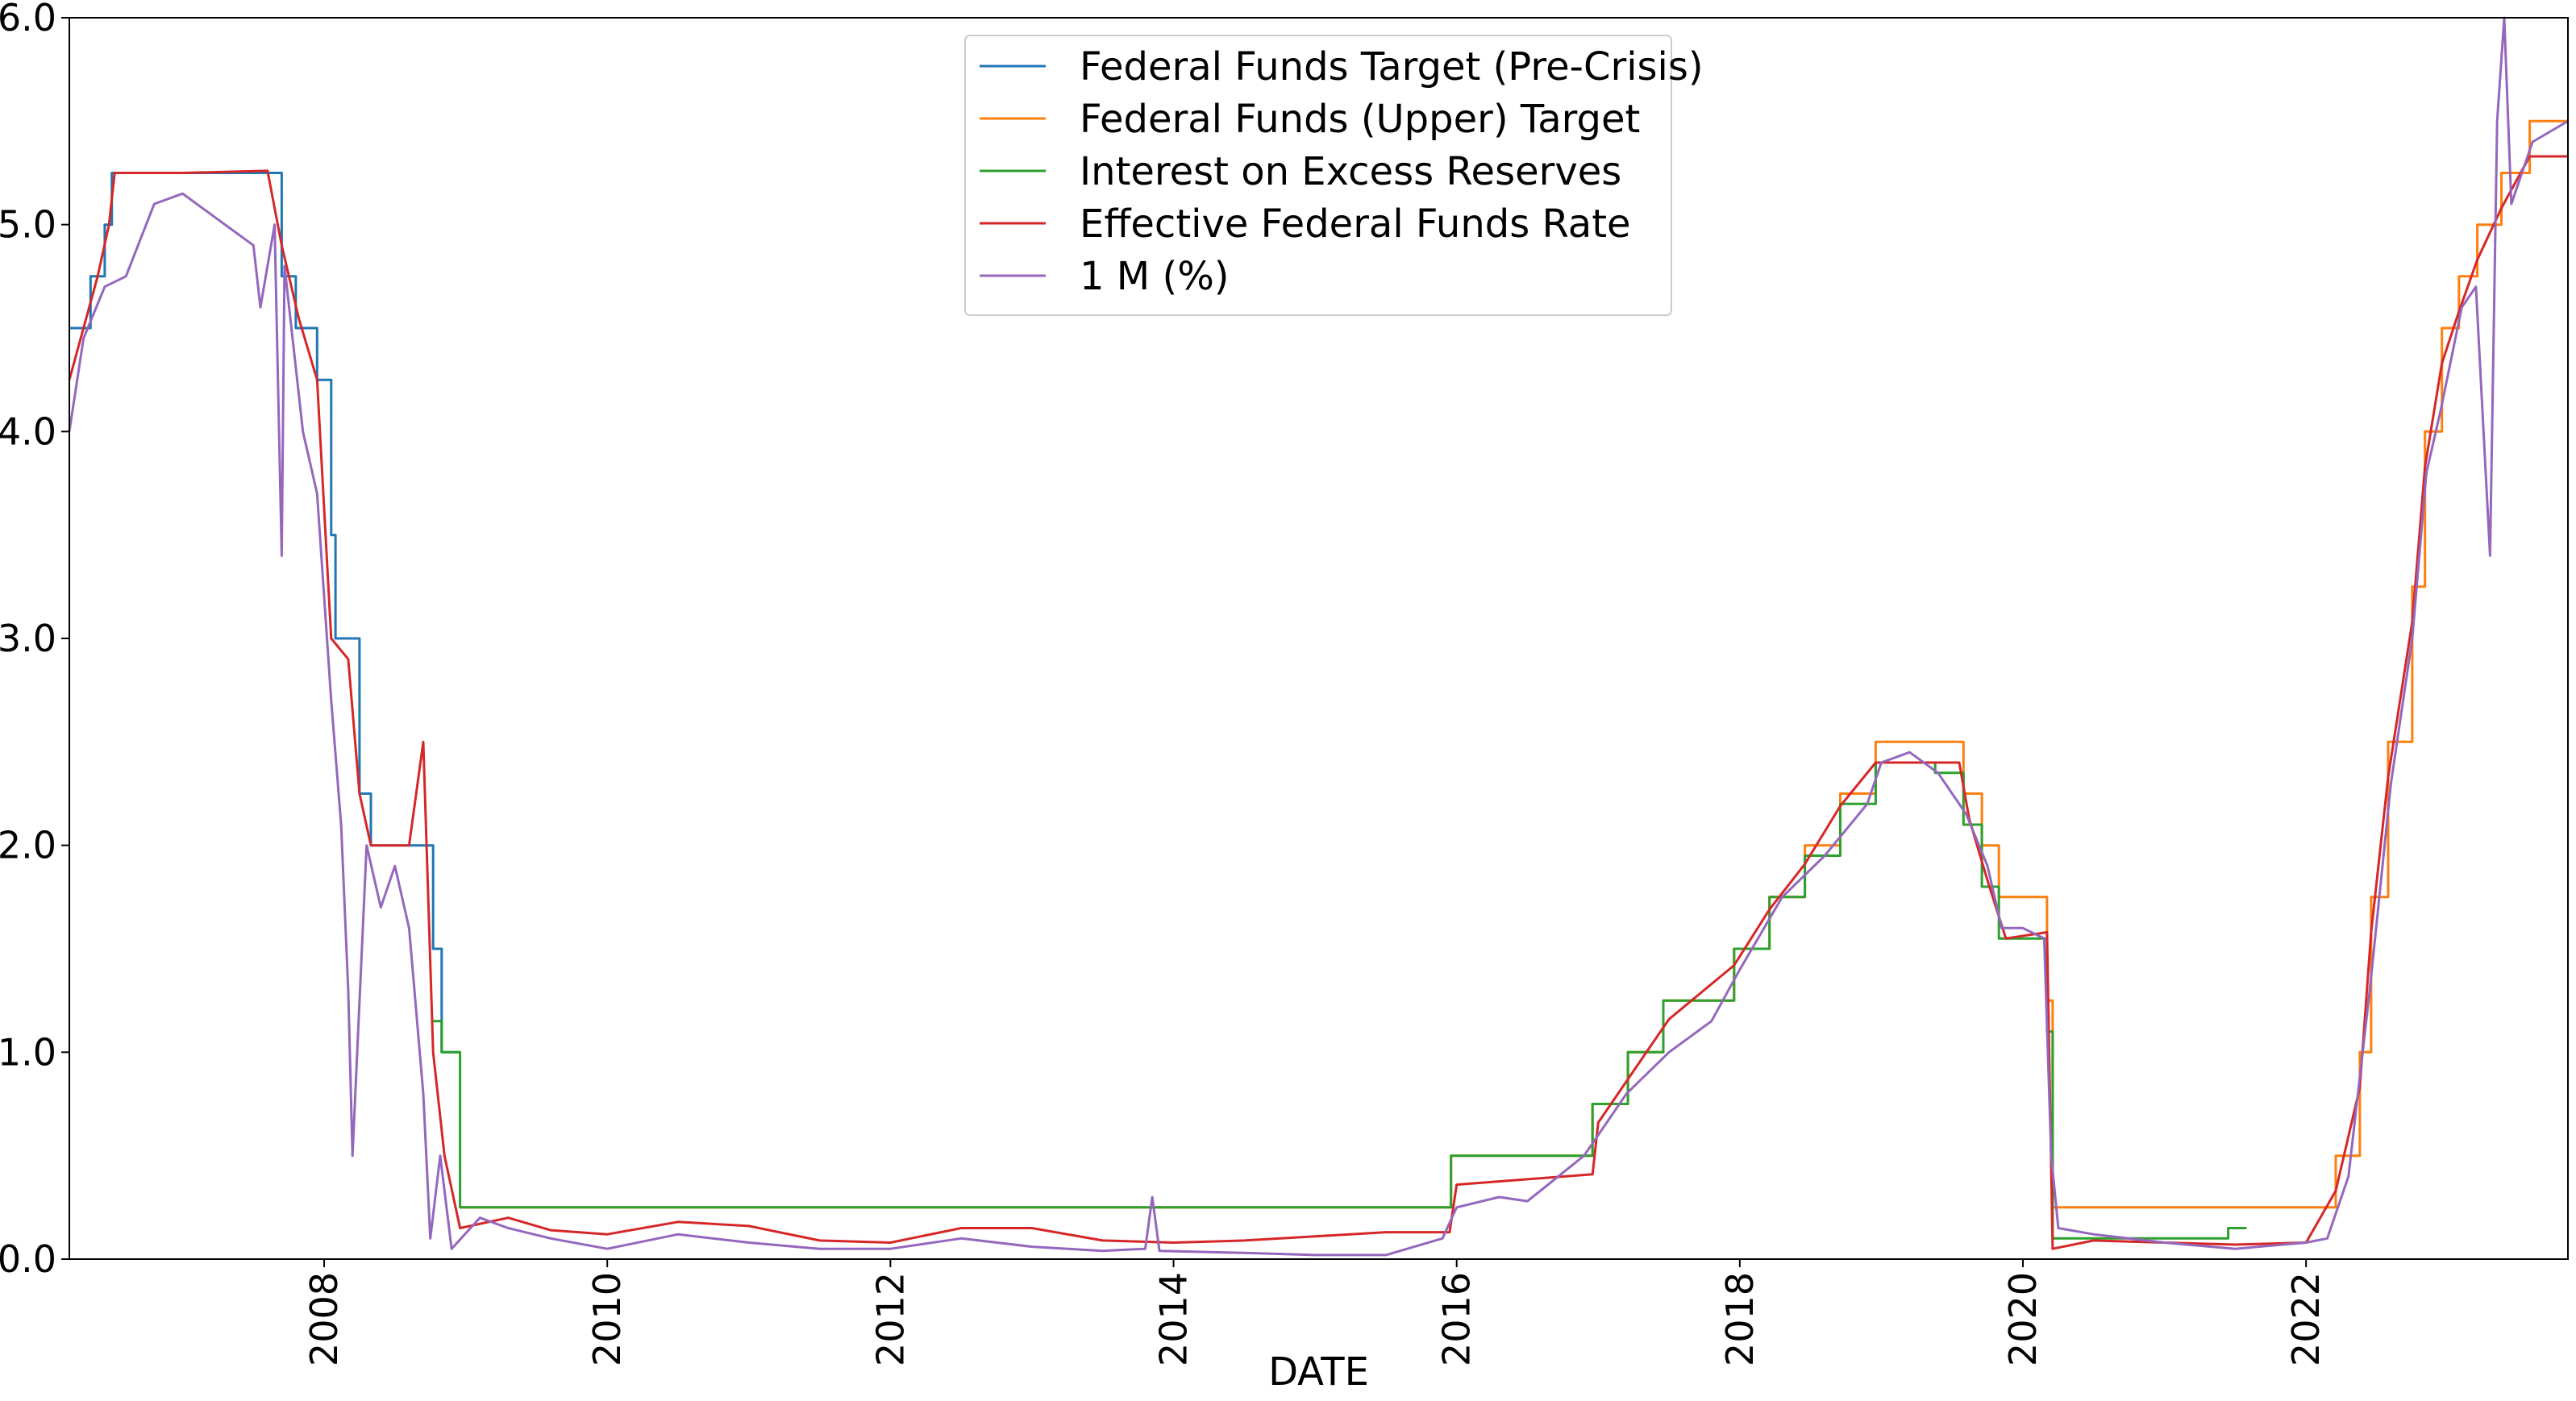  Describe the element at coordinates (890, 1319) in the screenshot. I see `x-tick-label: 2012` at that location.